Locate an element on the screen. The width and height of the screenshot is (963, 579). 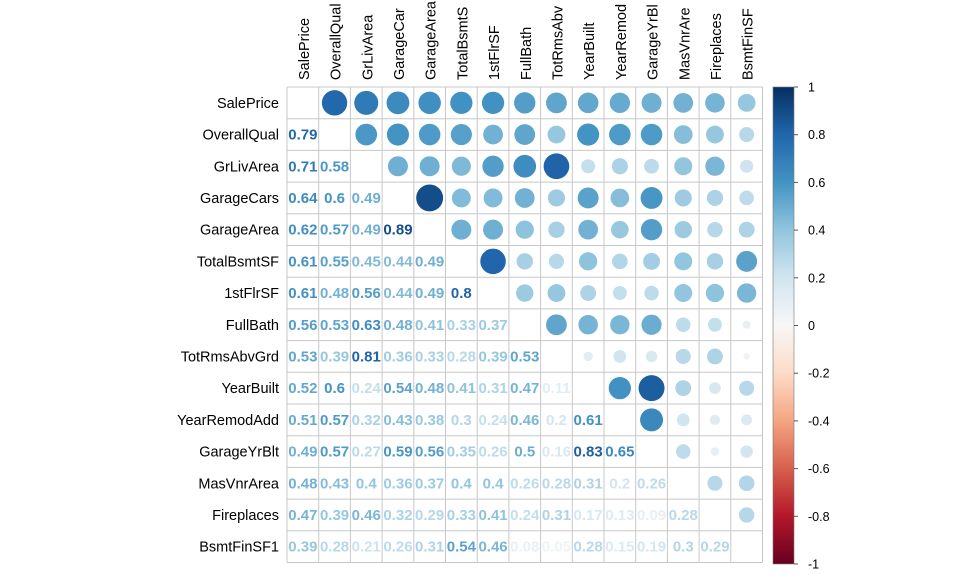
correlation-value-label: 0.08 is located at coordinates (524, 547).